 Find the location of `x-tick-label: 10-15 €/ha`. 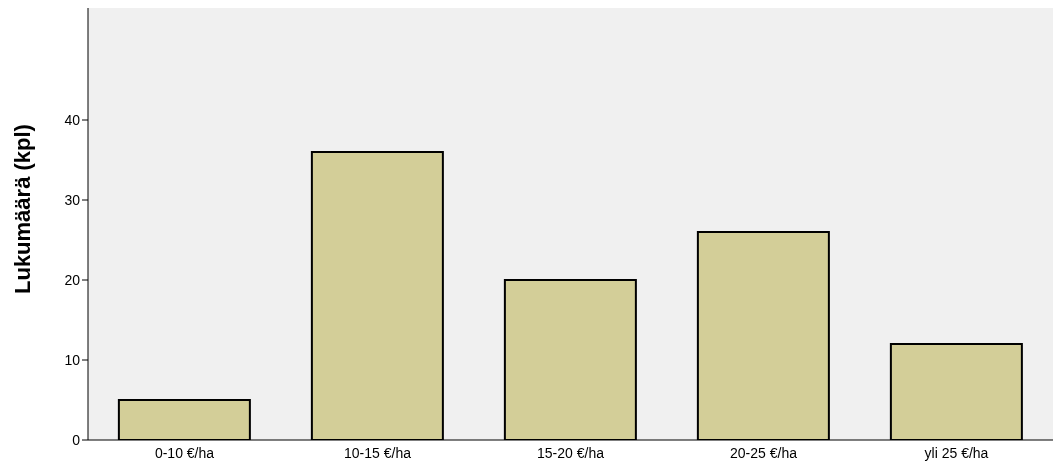

x-tick-label: 10-15 €/ha is located at coordinates (378, 452).